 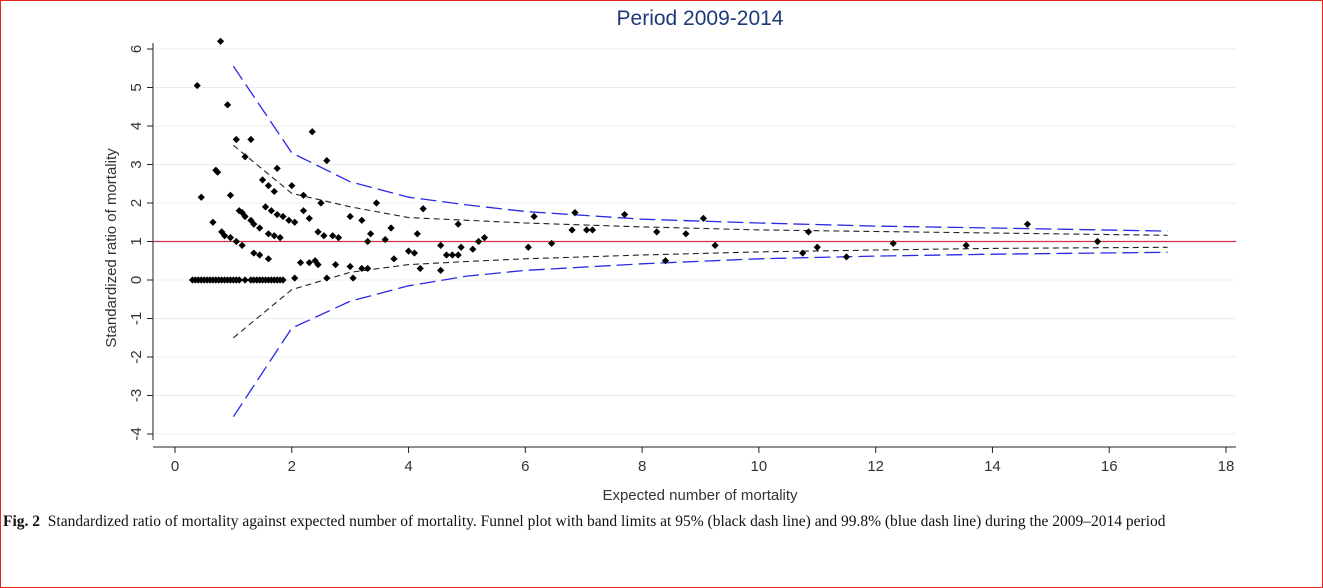 I want to click on y-tick-label: -3, so click(x=136, y=395).